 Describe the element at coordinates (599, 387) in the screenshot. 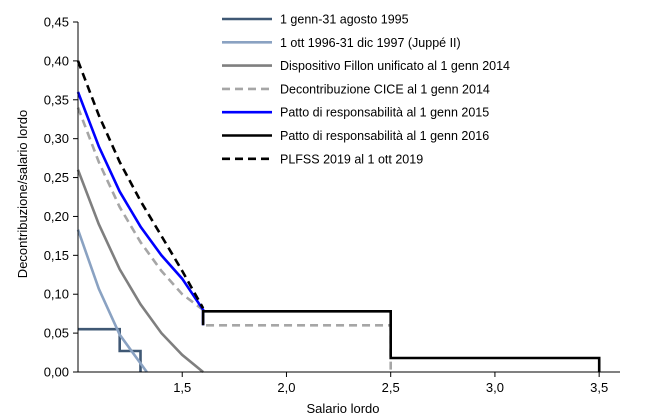

I see `x-tick-label: 3,5` at that location.